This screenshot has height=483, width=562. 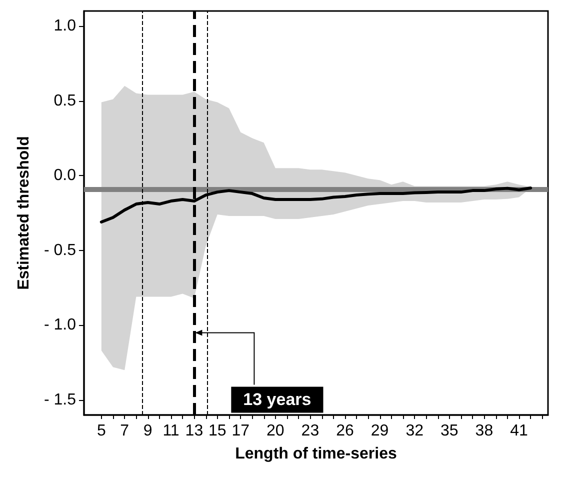 What do you see at coordinates (379, 431) in the screenshot?
I see `x-tick-label: 29` at bounding box center [379, 431].